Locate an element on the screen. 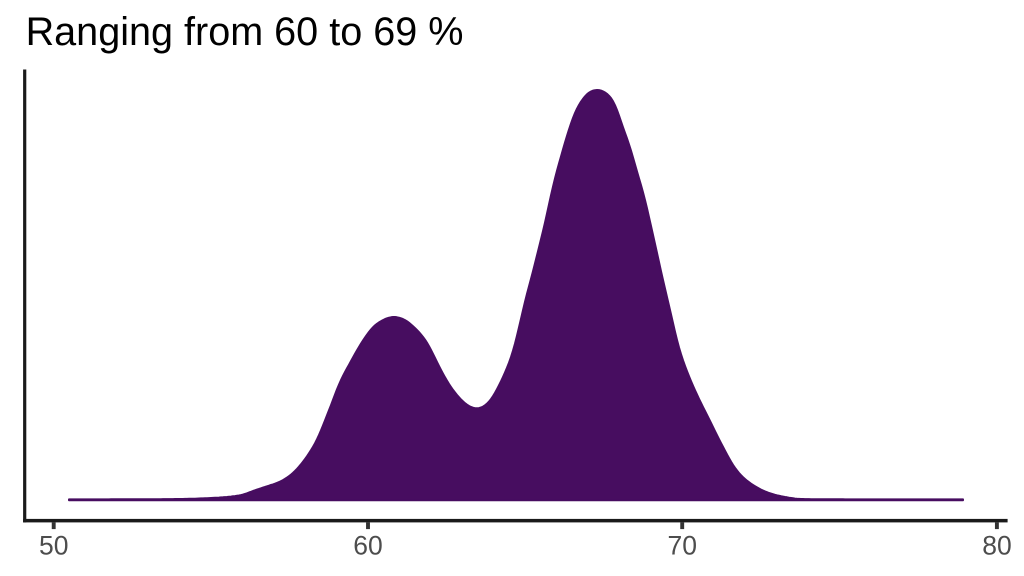 The image size is (1024, 576). svg-text: 60 is located at coordinates (367, 546).